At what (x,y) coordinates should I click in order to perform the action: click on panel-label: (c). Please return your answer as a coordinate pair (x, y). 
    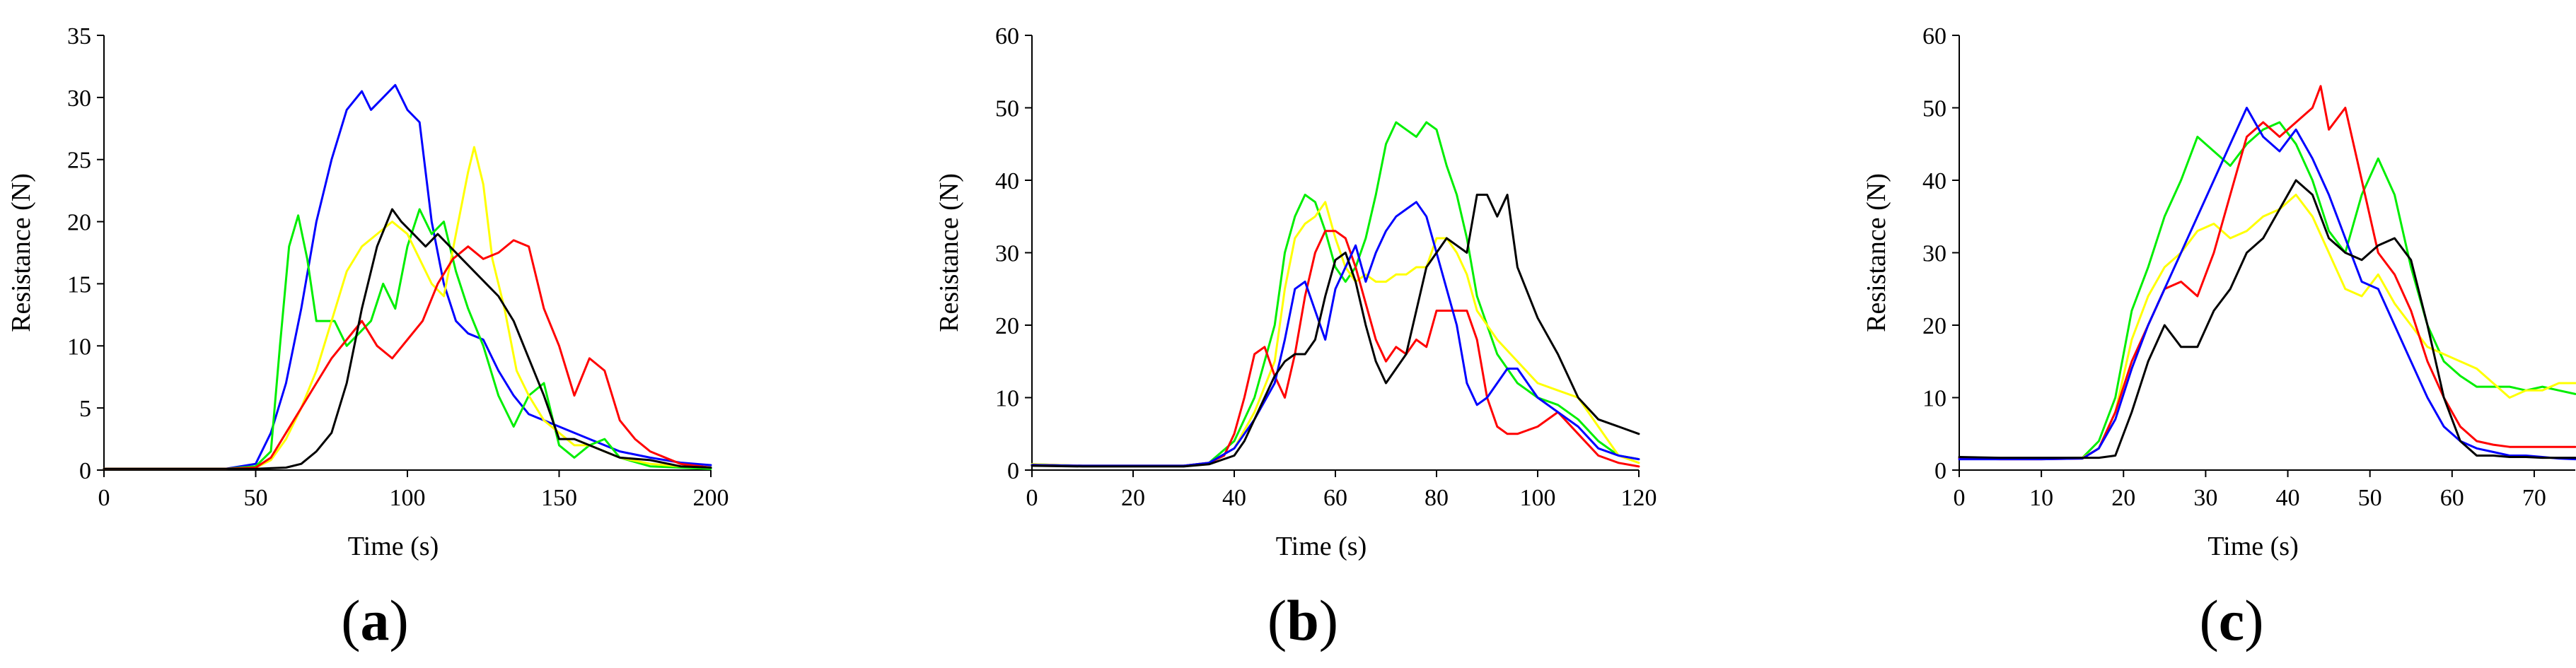
    Looking at the image, I should click on (2231, 620).